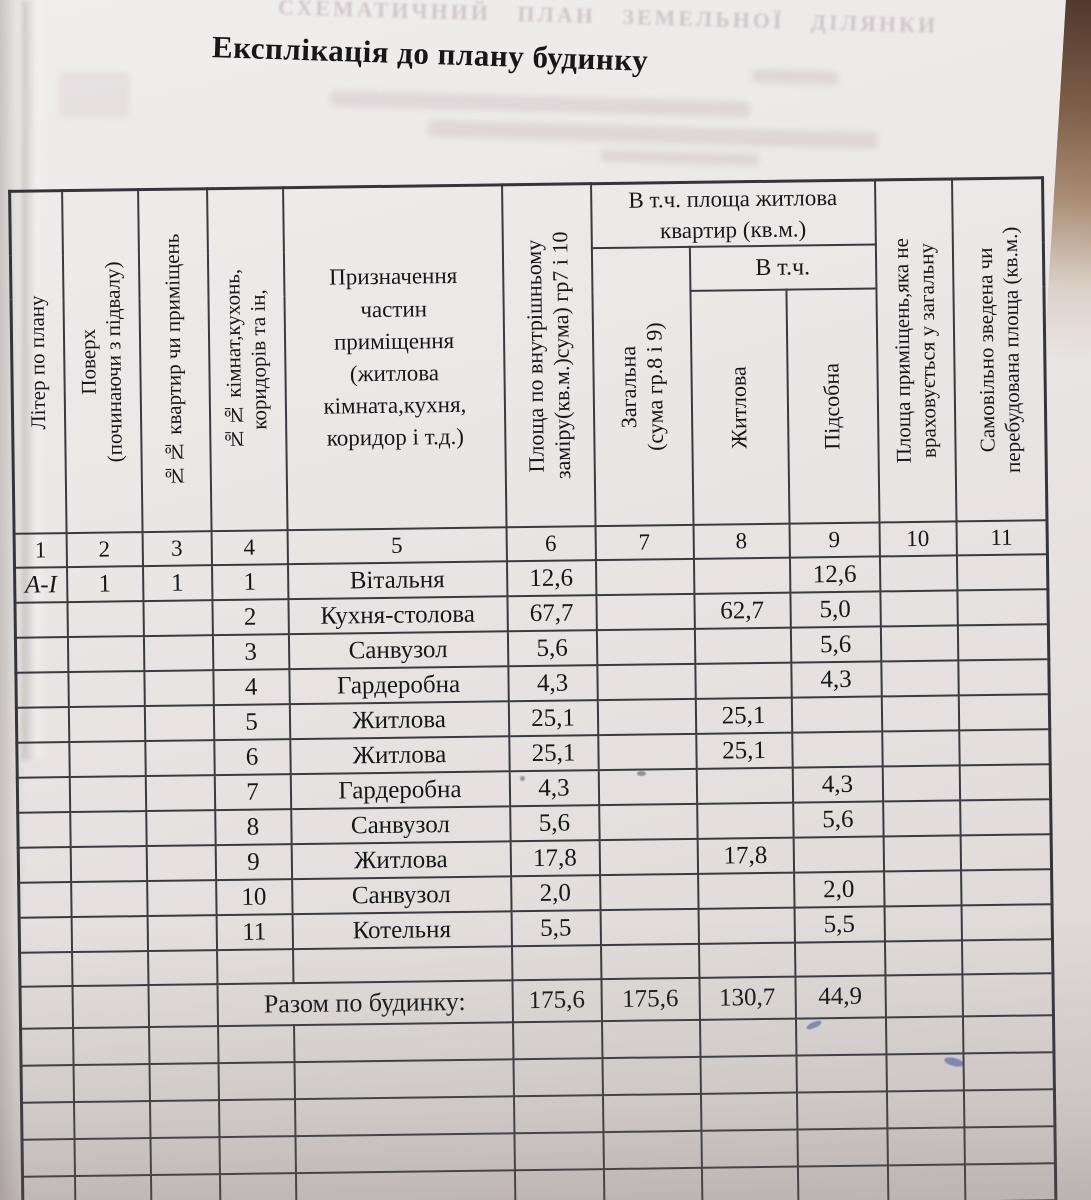 The height and width of the screenshot is (1200, 1091). What do you see at coordinates (252, 792) in the screenshot?
I see `cell-room-no: 7` at bounding box center [252, 792].